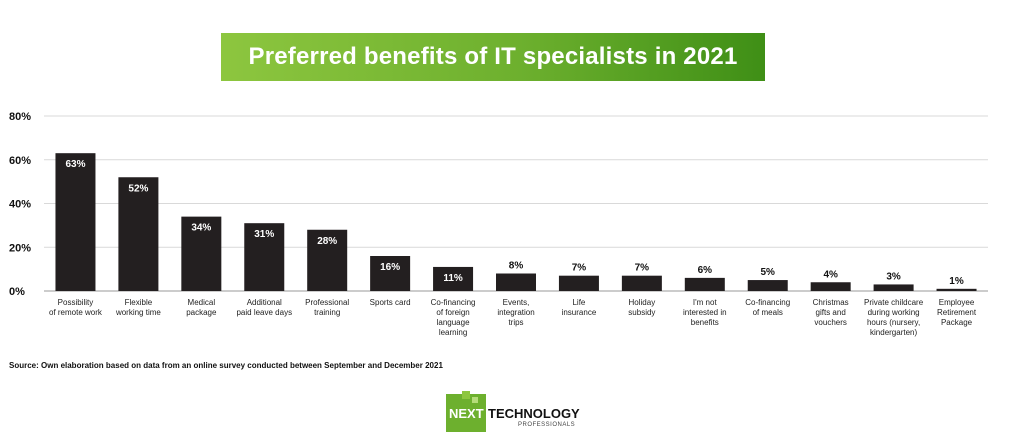  Describe the element at coordinates (20, 161) in the screenshot. I see `y-tick-label: 60%` at that location.